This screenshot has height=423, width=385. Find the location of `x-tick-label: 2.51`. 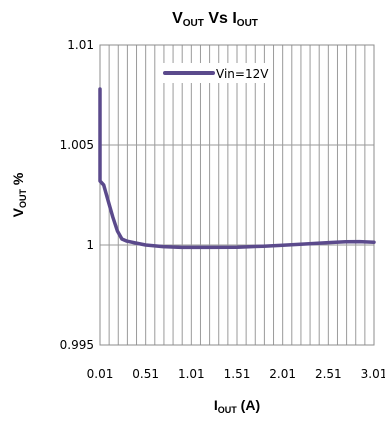

x-tick-label: 2.51 is located at coordinates (328, 374).